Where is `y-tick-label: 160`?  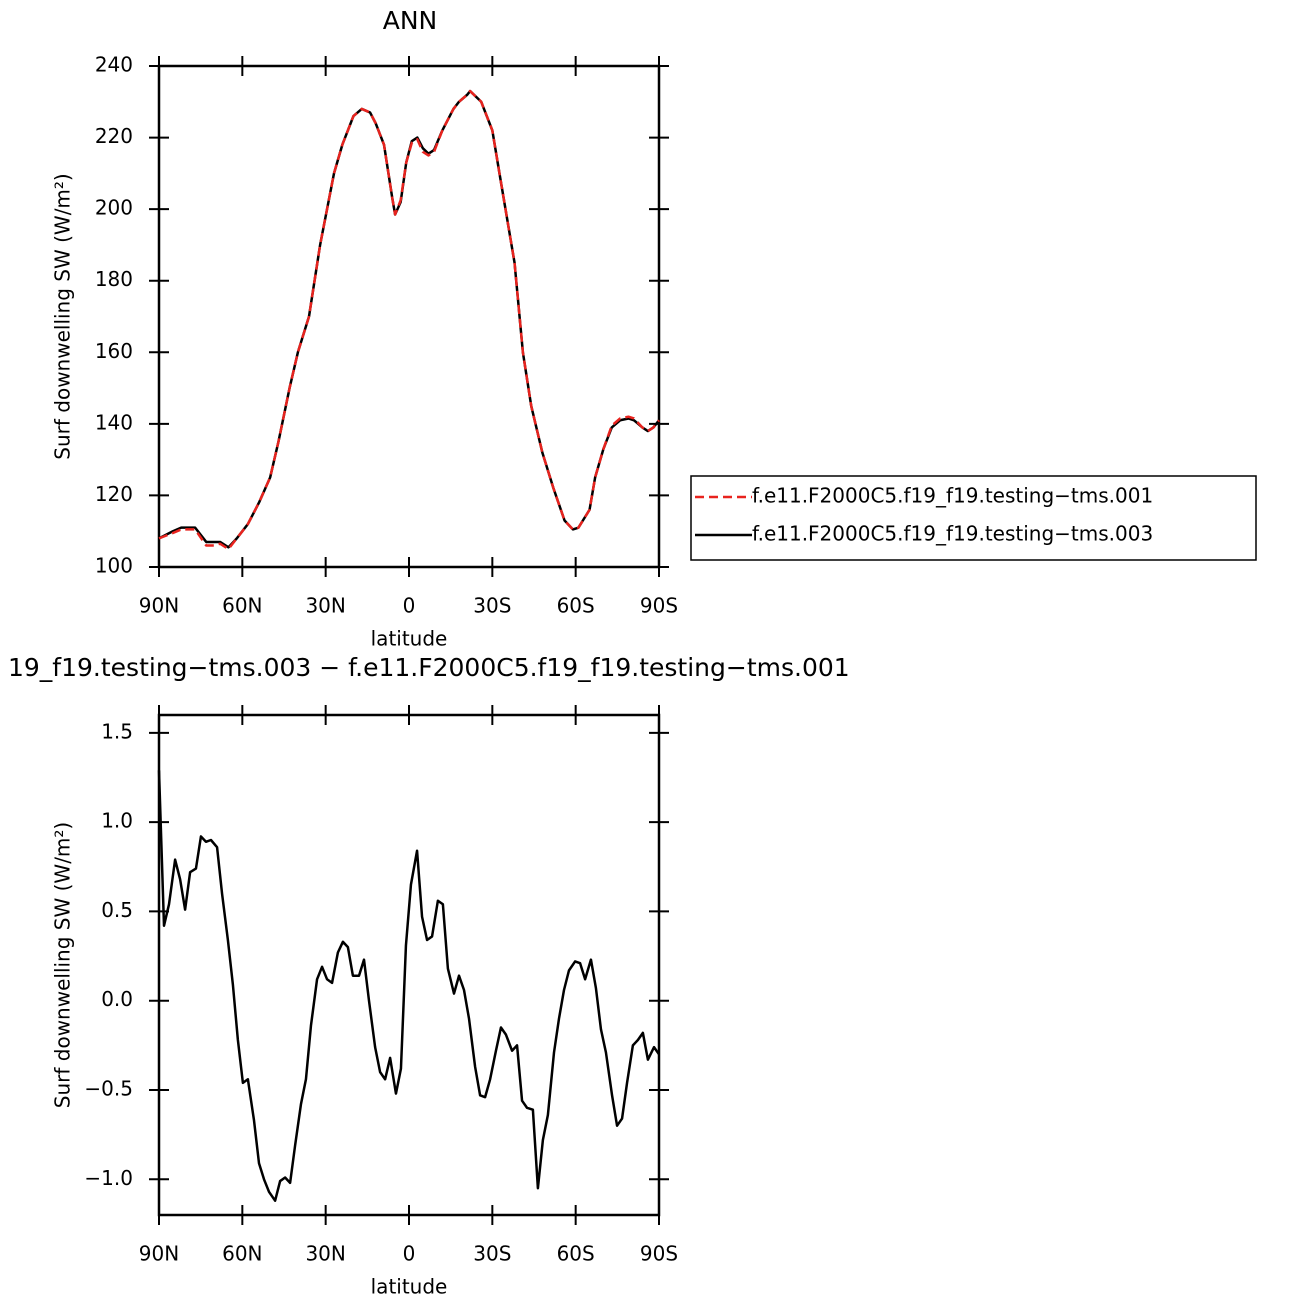
y-tick-label: 160 is located at coordinates (114, 351).